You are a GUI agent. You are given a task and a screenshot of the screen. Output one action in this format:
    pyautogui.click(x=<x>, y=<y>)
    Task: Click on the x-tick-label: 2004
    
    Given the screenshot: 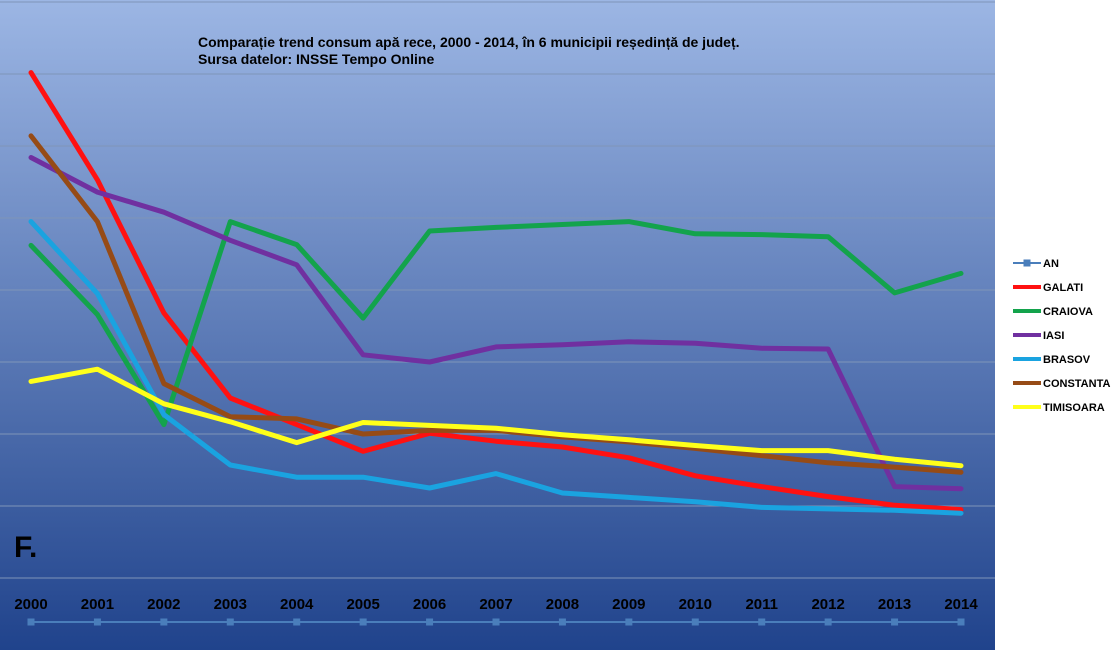 What is the action you would take?
    pyautogui.click(x=297, y=604)
    